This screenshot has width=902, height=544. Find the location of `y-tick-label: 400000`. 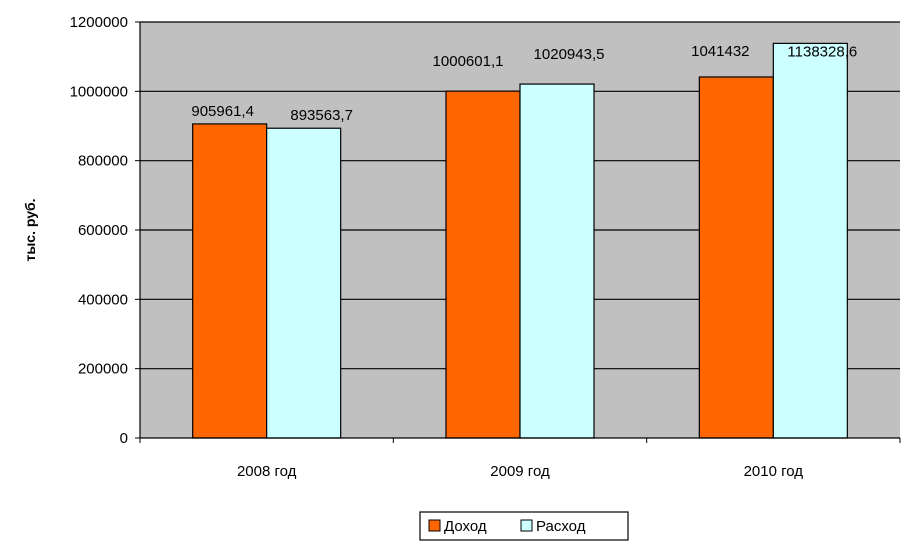

y-tick-label: 400000 is located at coordinates (103, 299).